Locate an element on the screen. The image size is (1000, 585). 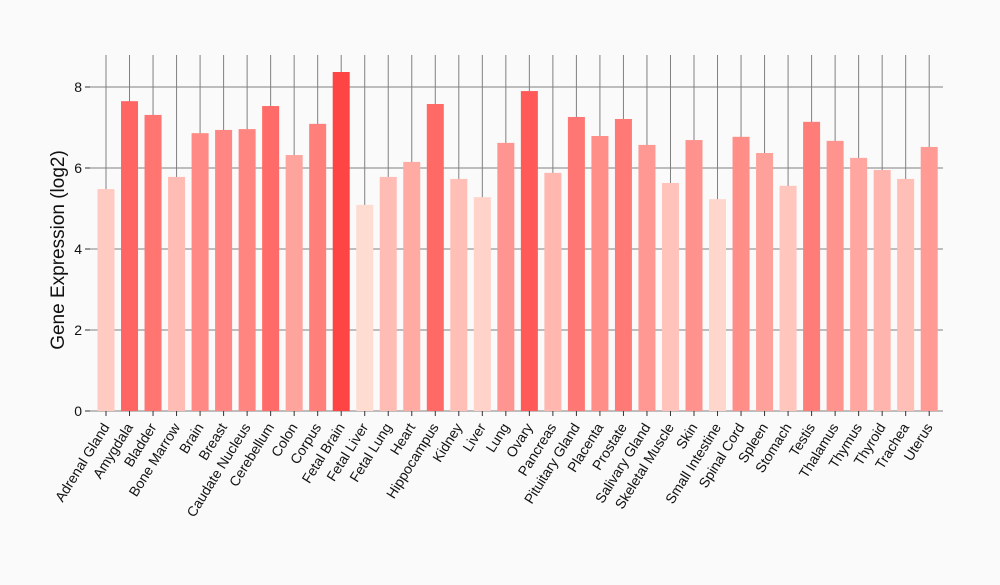
y-tick-label: 0 is located at coordinates (78, 411).